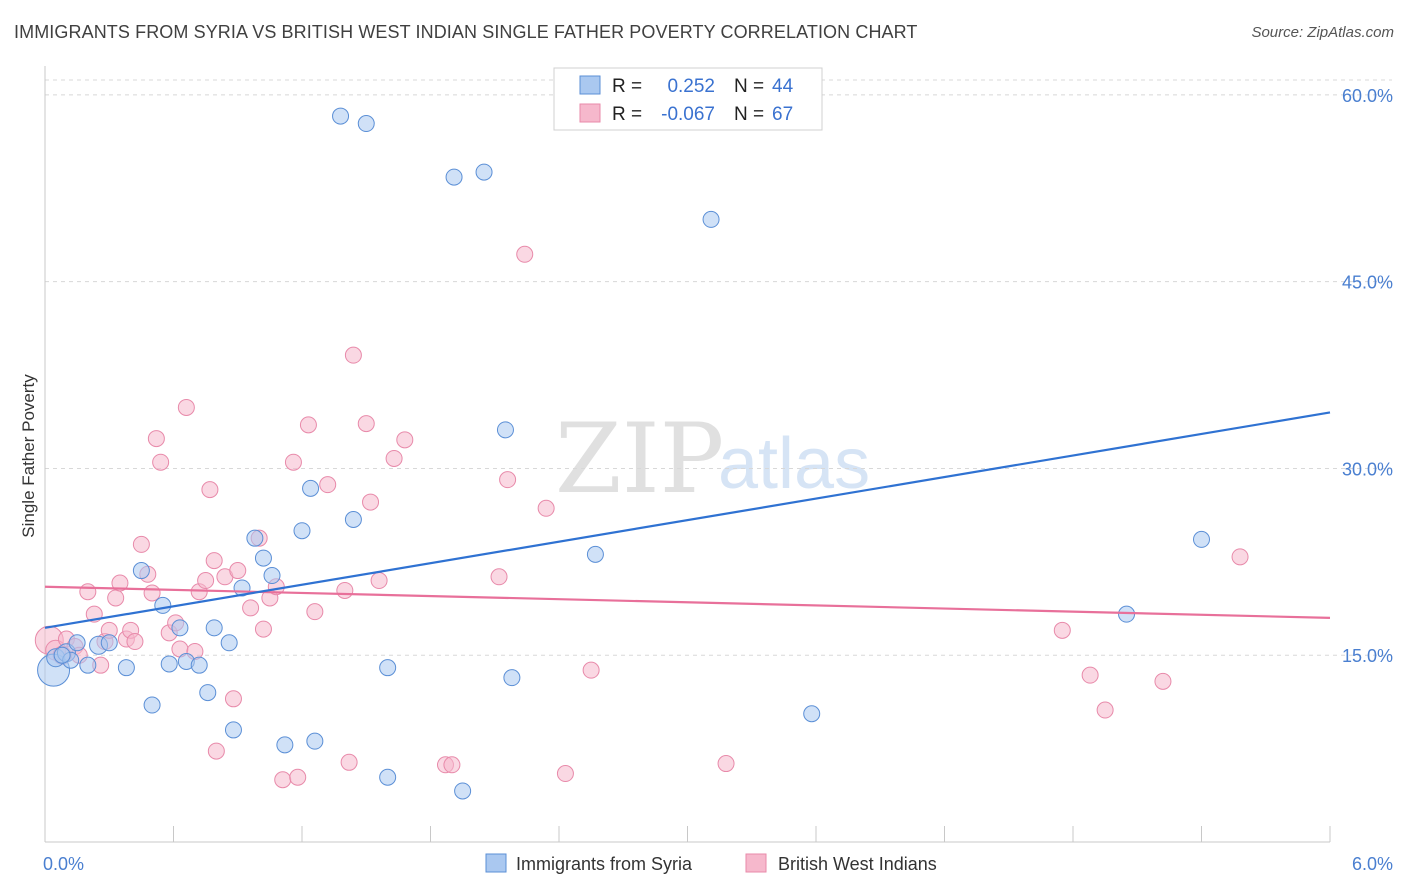  Describe the element at coordinates (1367, 96) in the screenshot. I see `y-tick-label: 60.0%` at that location.